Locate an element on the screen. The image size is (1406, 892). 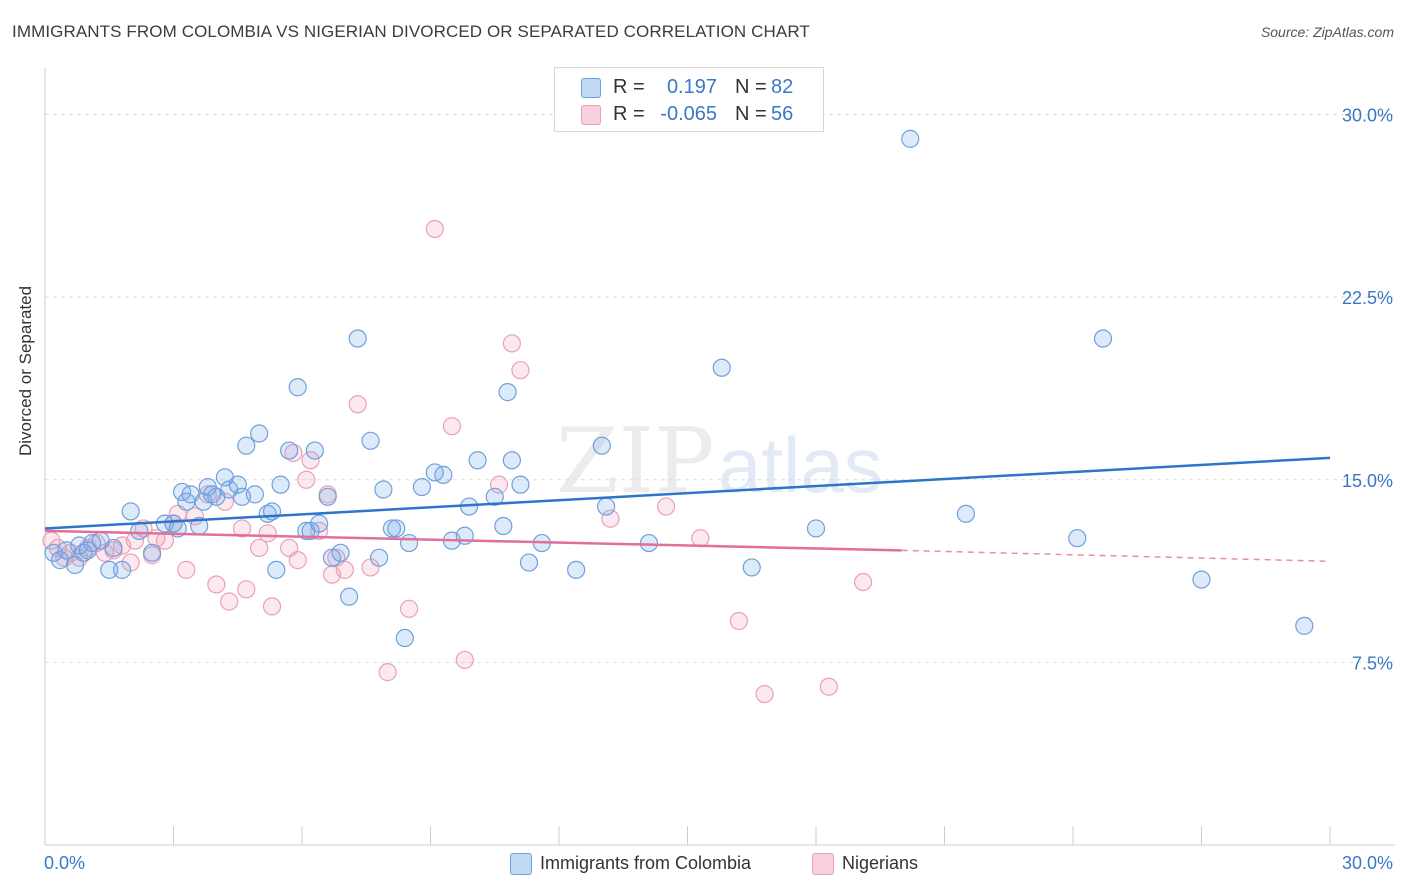
legend-n-value: 82 is located at coordinates (782, 87).